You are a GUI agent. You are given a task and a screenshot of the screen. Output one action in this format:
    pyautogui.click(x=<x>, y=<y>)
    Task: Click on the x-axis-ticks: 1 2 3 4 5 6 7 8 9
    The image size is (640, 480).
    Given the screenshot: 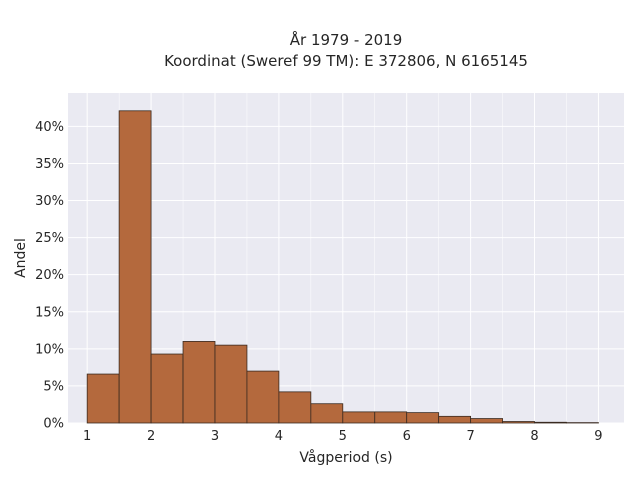 What is the action you would take?
    pyautogui.click(x=343, y=436)
    